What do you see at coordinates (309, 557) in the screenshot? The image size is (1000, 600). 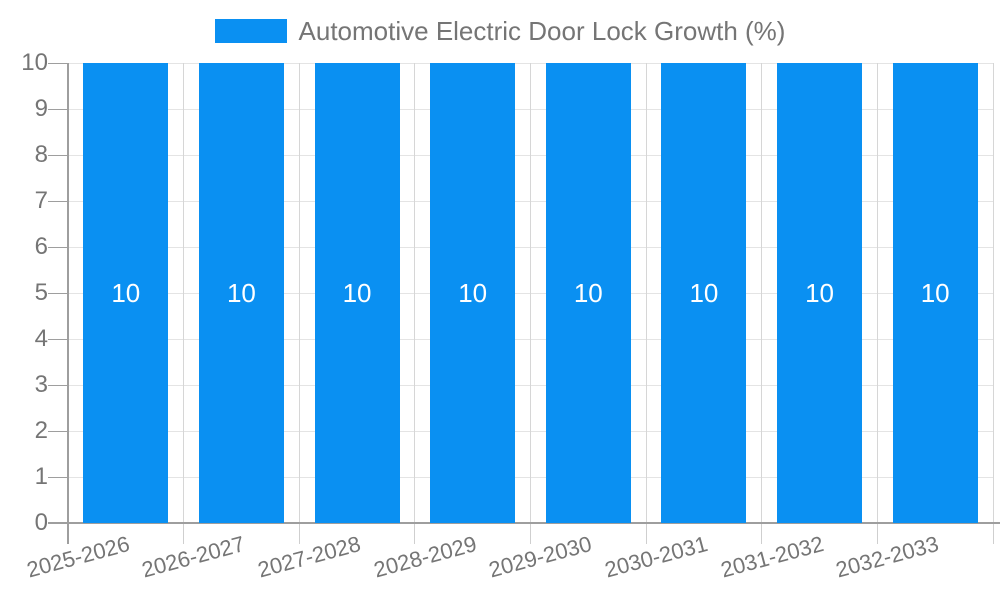 I see `x-axis-category-label: 2027-2028` at bounding box center [309, 557].